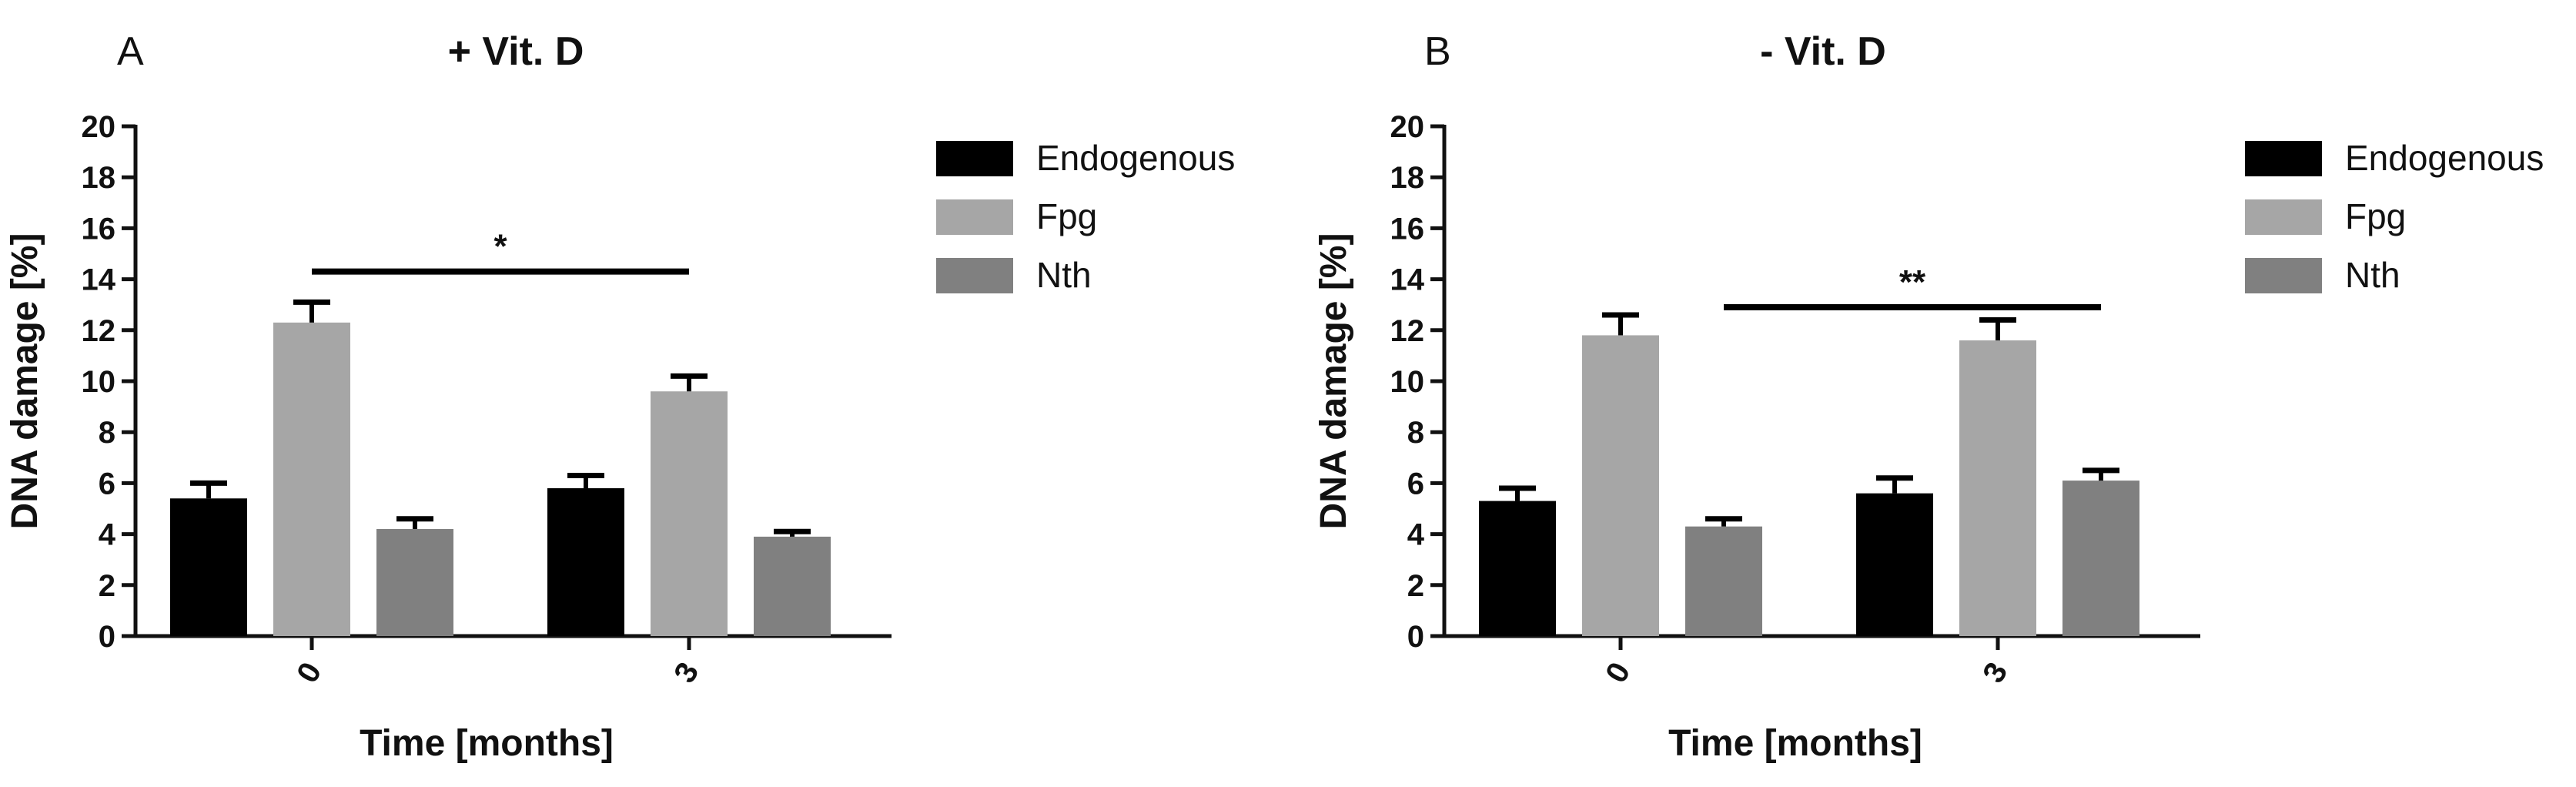 The width and height of the screenshot is (2576, 787). Describe the element at coordinates (500, 247) in the screenshot. I see `significance-label: *` at that location.